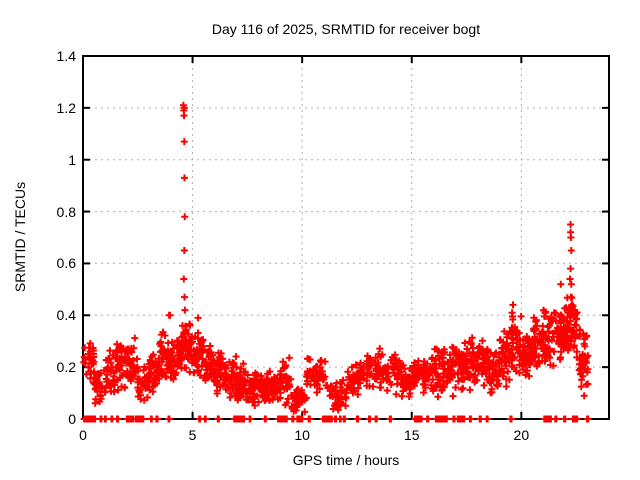  What do you see at coordinates (521, 435) in the screenshot?
I see `x-tick-label: 20` at bounding box center [521, 435].